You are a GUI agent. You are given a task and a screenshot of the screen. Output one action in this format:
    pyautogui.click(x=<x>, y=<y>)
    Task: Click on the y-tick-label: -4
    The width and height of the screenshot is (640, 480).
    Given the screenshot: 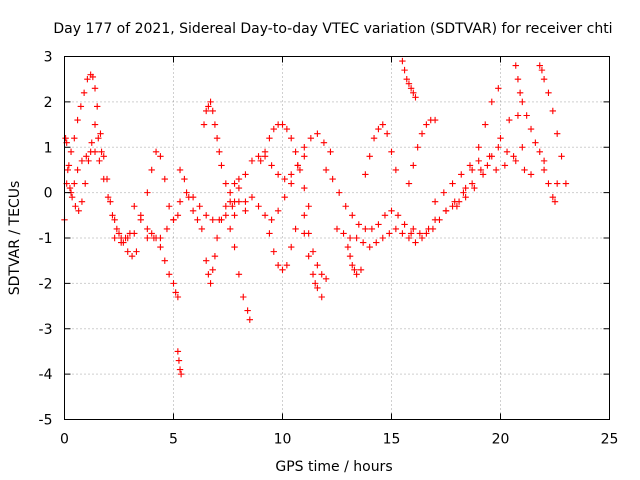 What is the action you would take?
    pyautogui.click(x=46, y=375)
    